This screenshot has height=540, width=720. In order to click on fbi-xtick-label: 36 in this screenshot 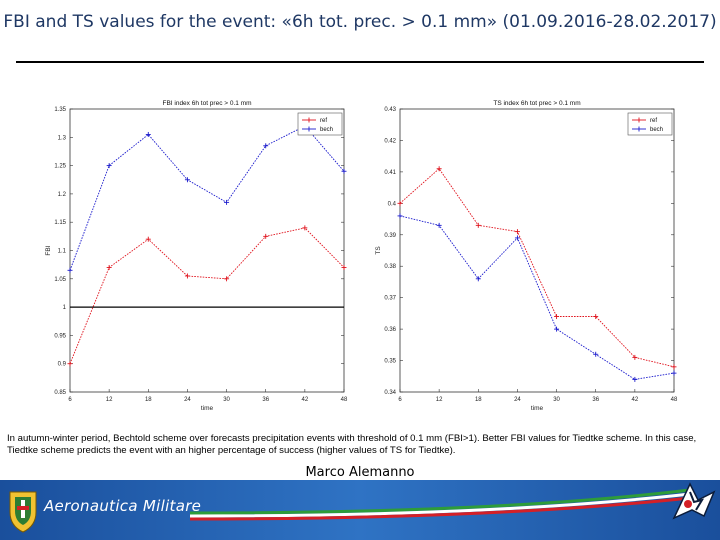, I will do `click(265, 400)`.